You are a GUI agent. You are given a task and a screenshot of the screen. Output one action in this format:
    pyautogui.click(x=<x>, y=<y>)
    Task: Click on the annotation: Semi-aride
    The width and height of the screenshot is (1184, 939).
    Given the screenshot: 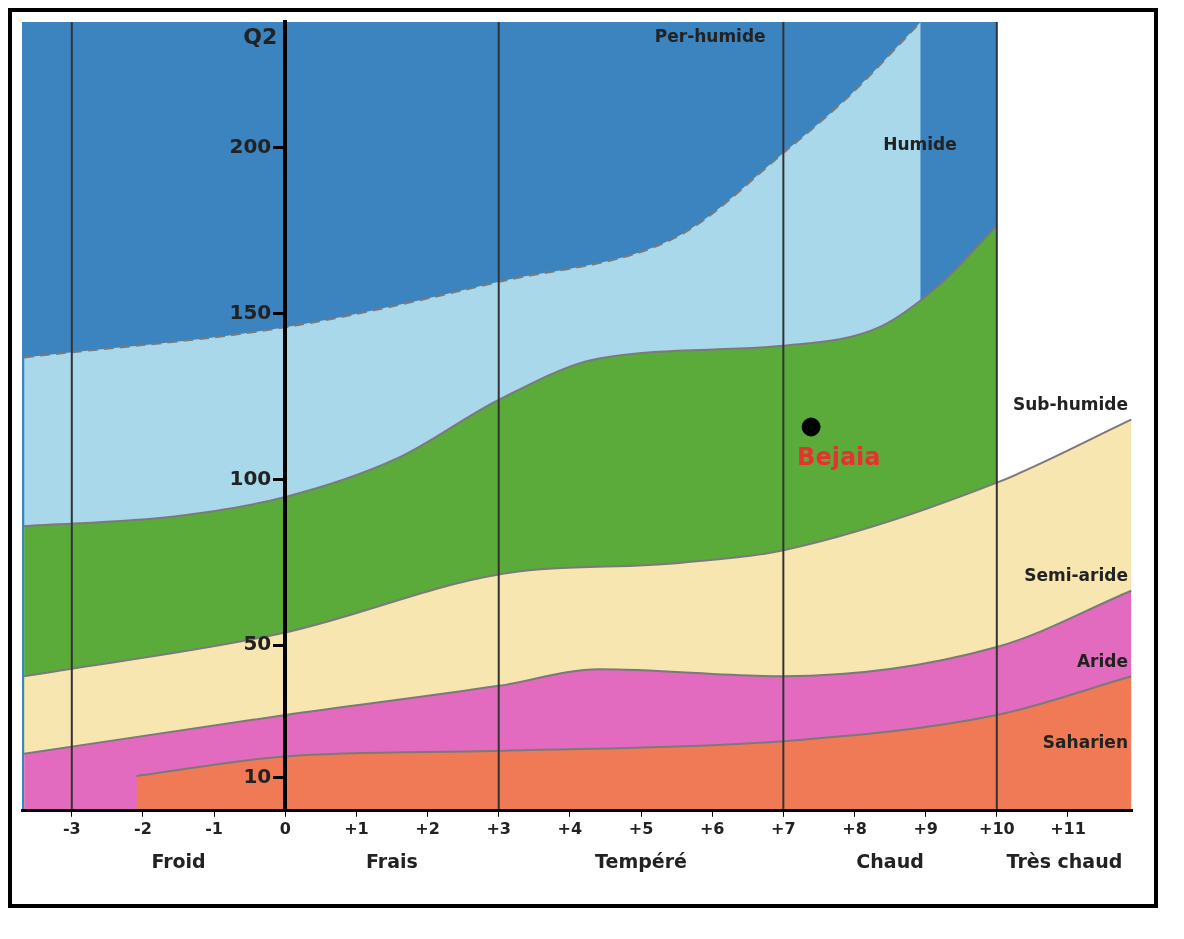 What is the action you would take?
    pyautogui.click(x=1076, y=575)
    